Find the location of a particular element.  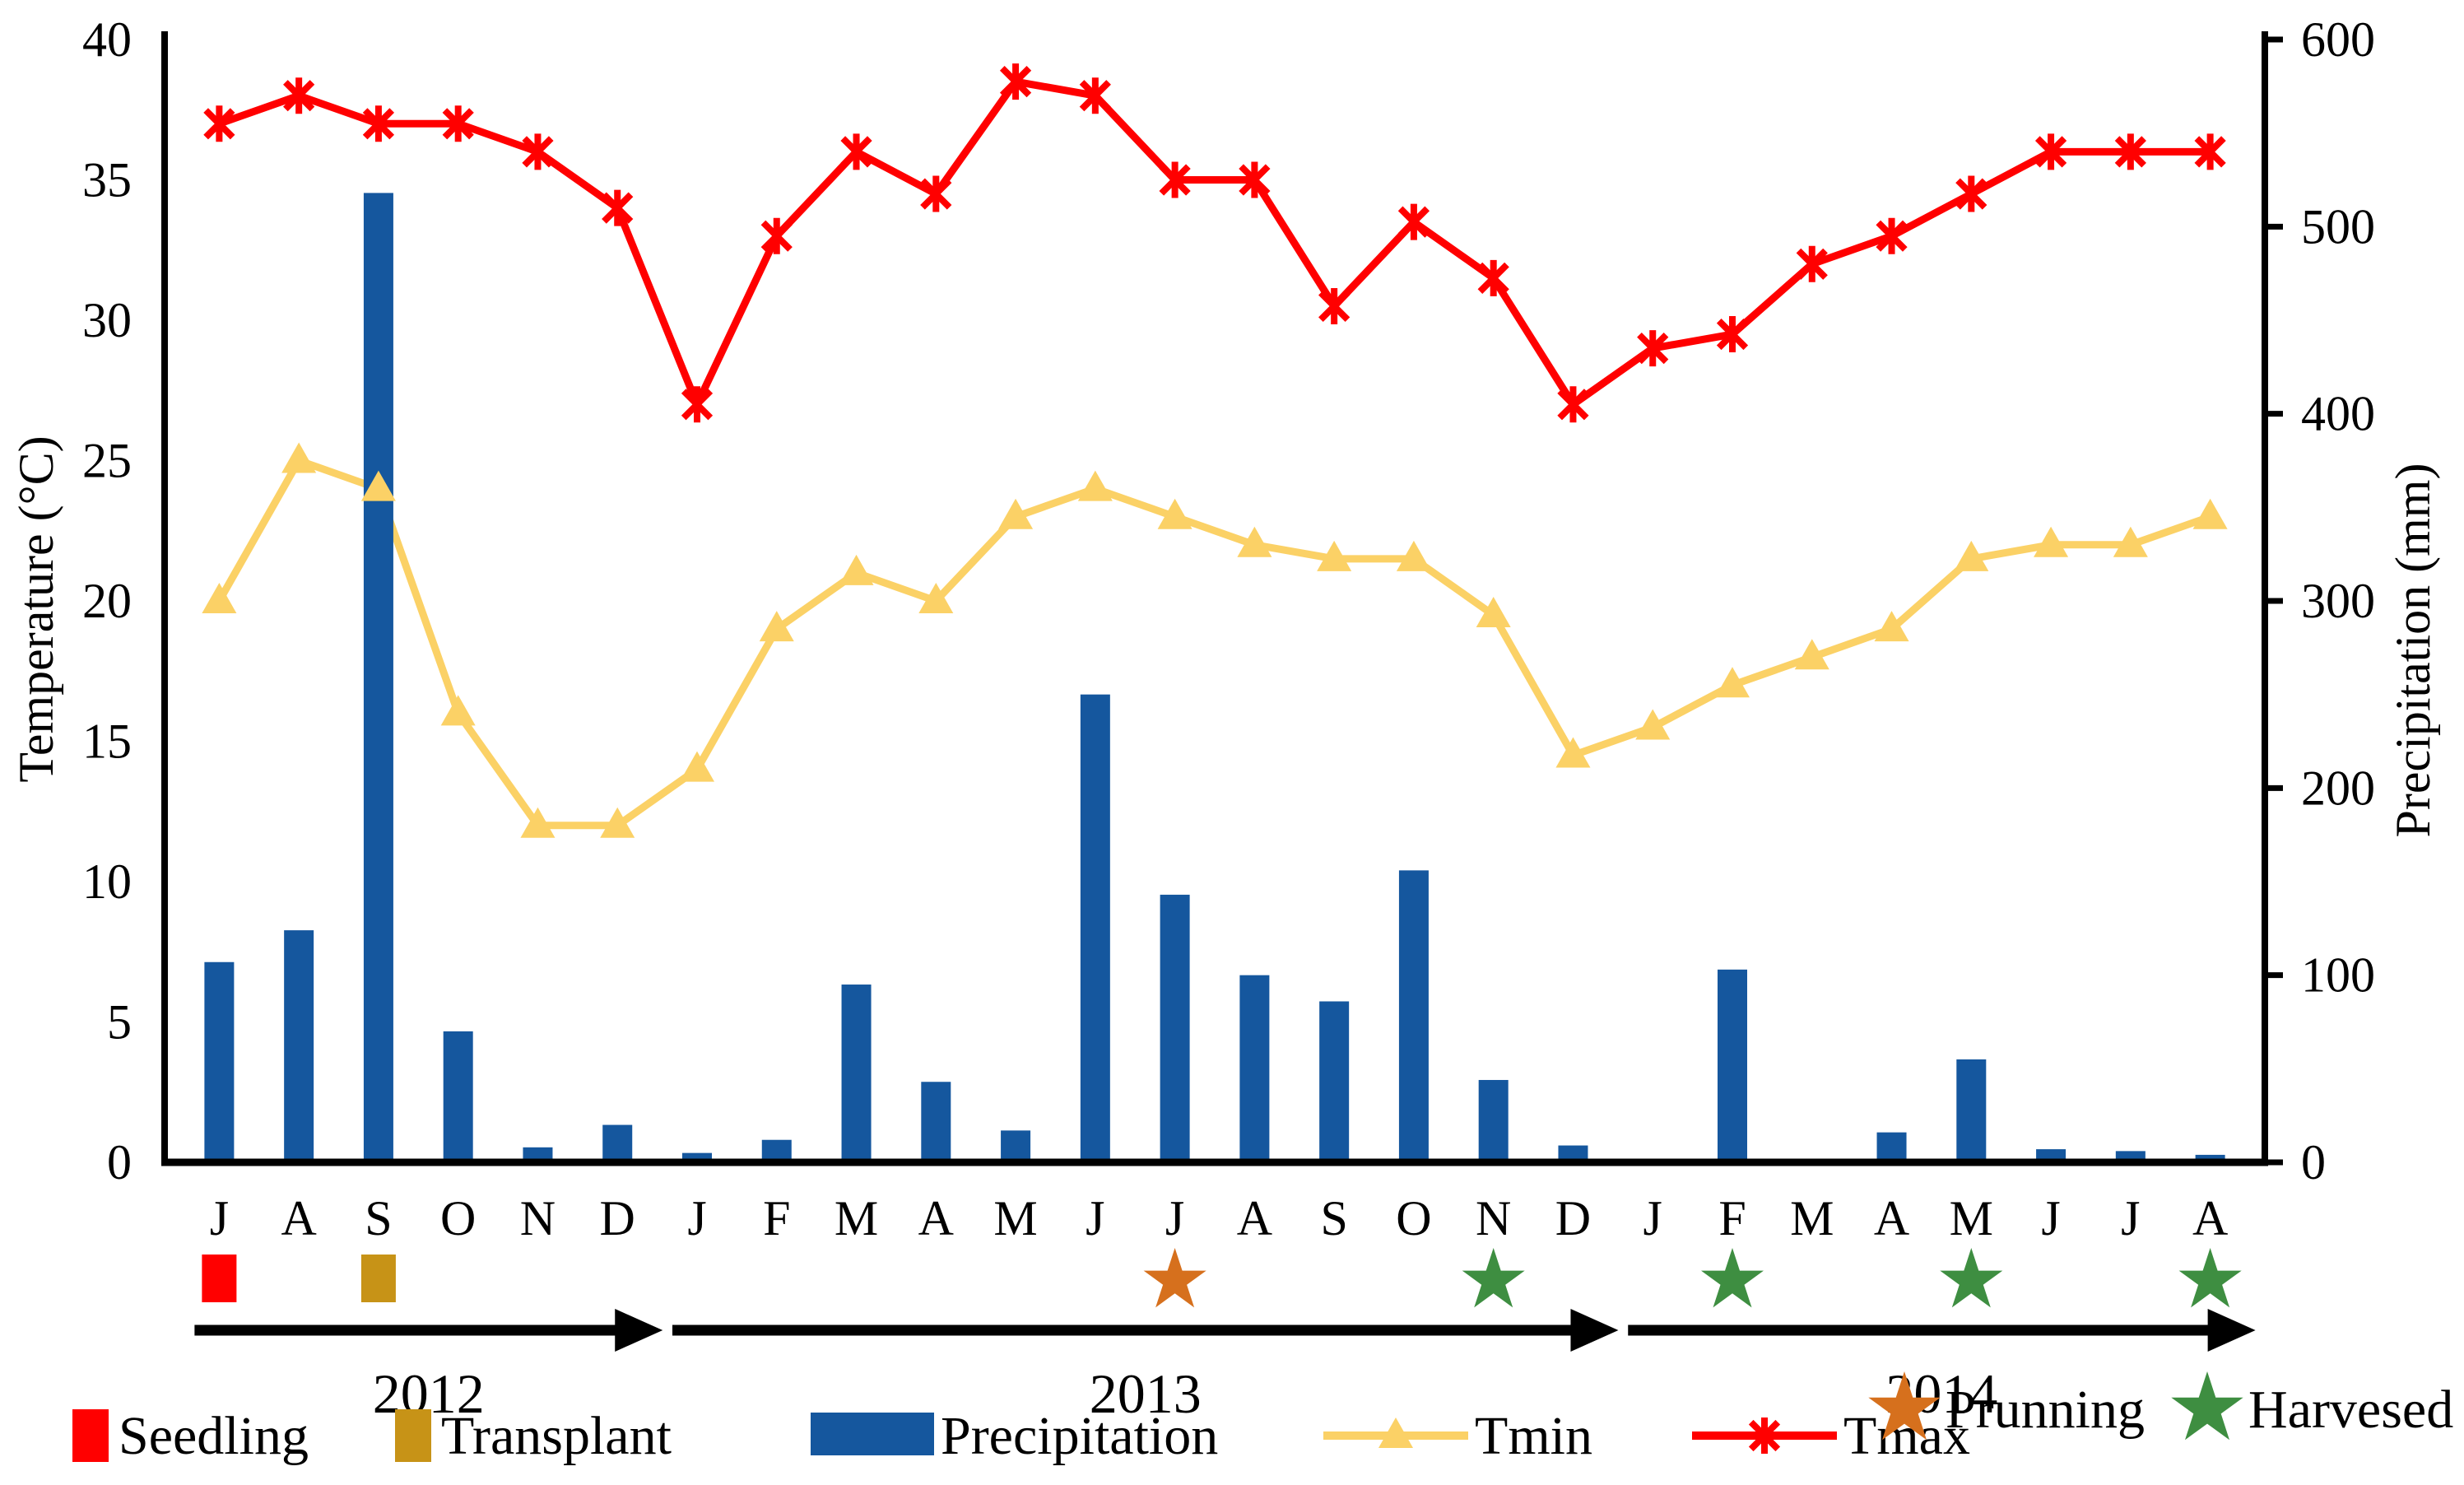

year-arrowhead-2012 is located at coordinates (639, 1330).